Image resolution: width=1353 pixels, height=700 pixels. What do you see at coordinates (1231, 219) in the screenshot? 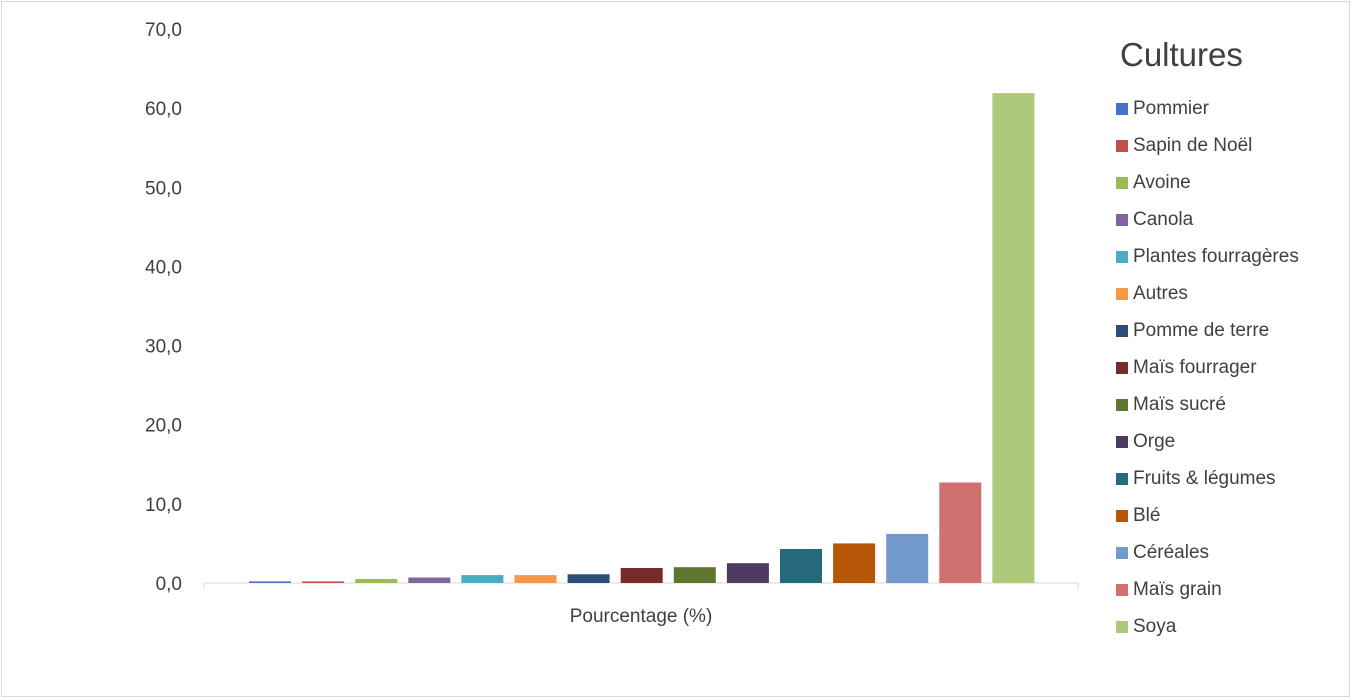
I see `legend-item: Canola` at bounding box center [1231, 219].